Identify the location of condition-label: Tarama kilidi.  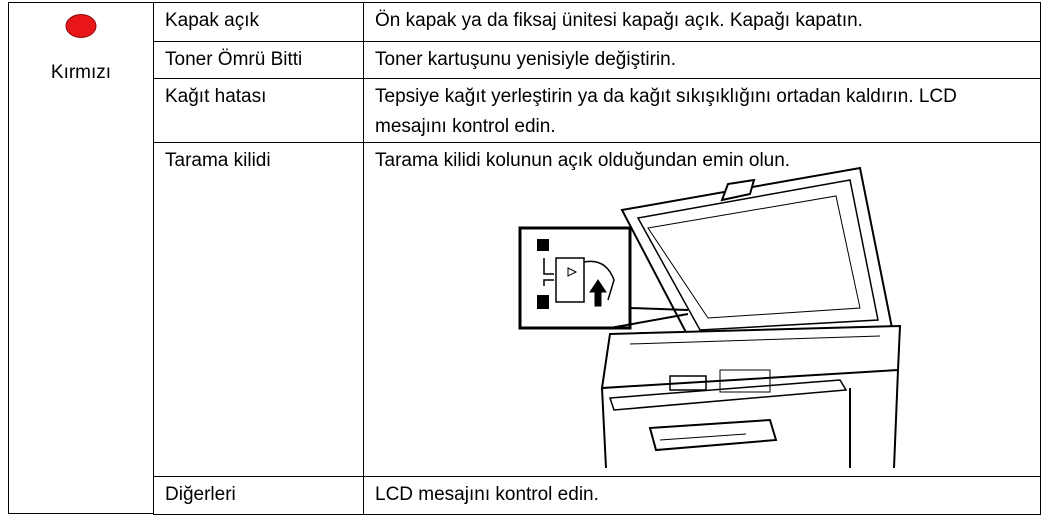
(218, 160).